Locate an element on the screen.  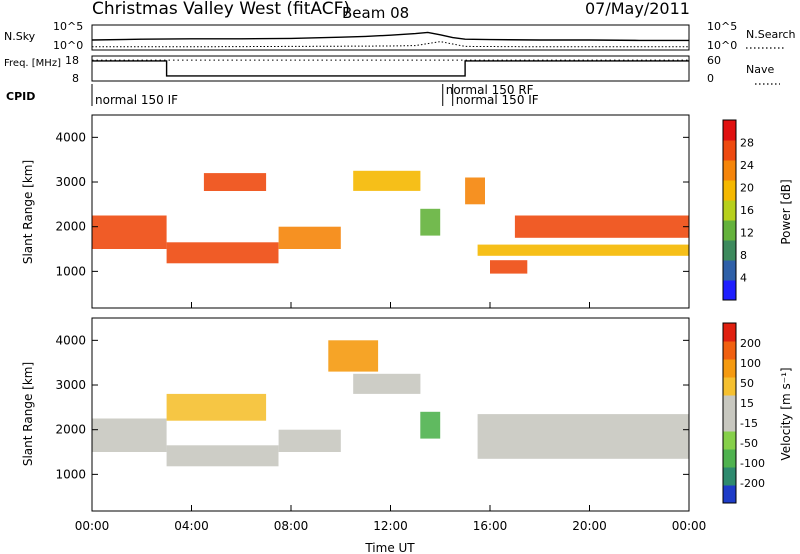
freq-series-line is located at coordinates (390, 68).